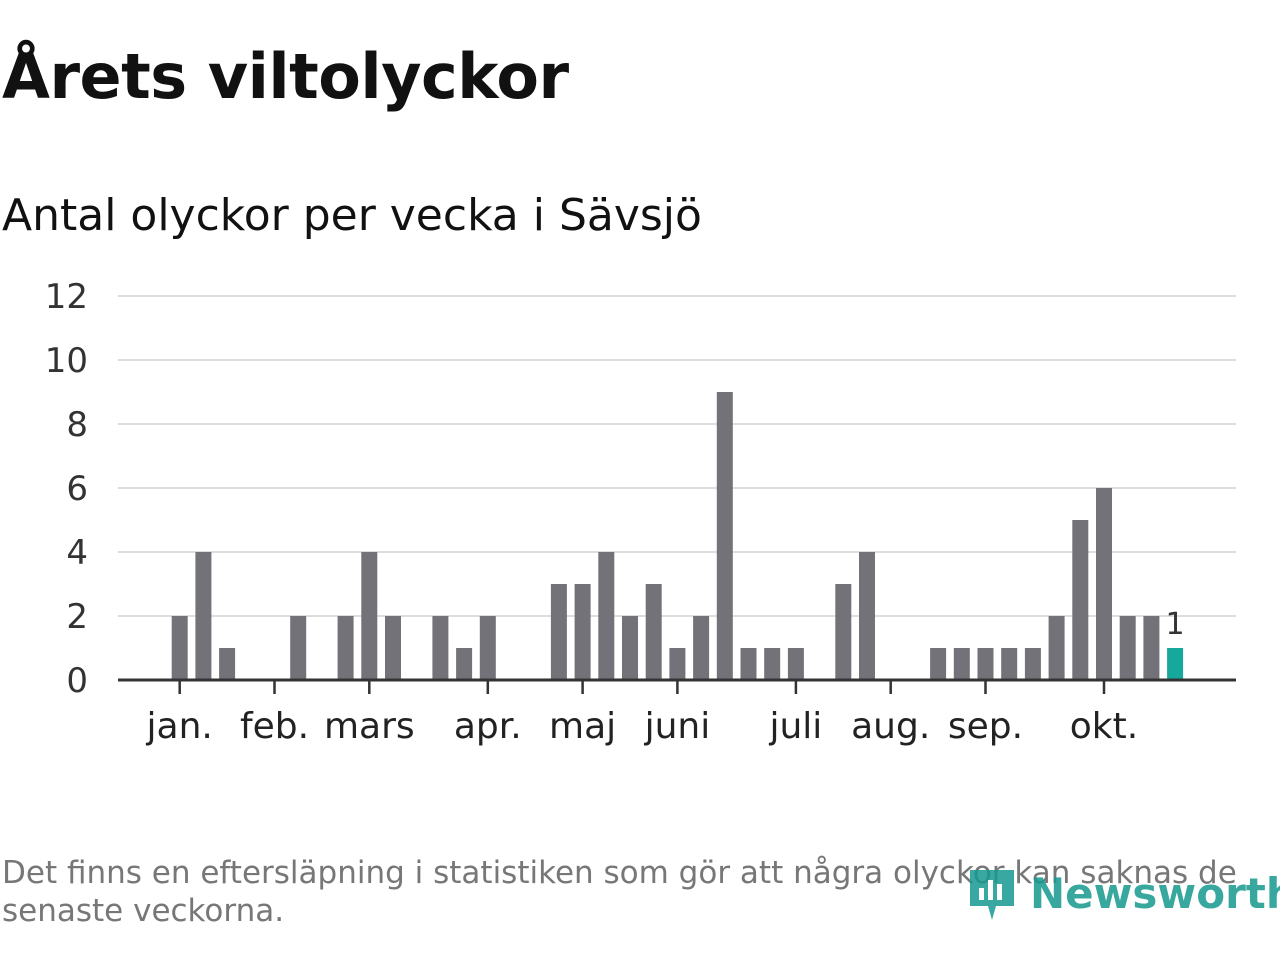 This screenshot has height=960, width=1280. What do you see at coordinates (642, 713) in the screenshot?
I see `x-axis-ticks: jan. feb. mars apr. maj juni juli aug. sep. okt.` at bounding box center [642, 713].